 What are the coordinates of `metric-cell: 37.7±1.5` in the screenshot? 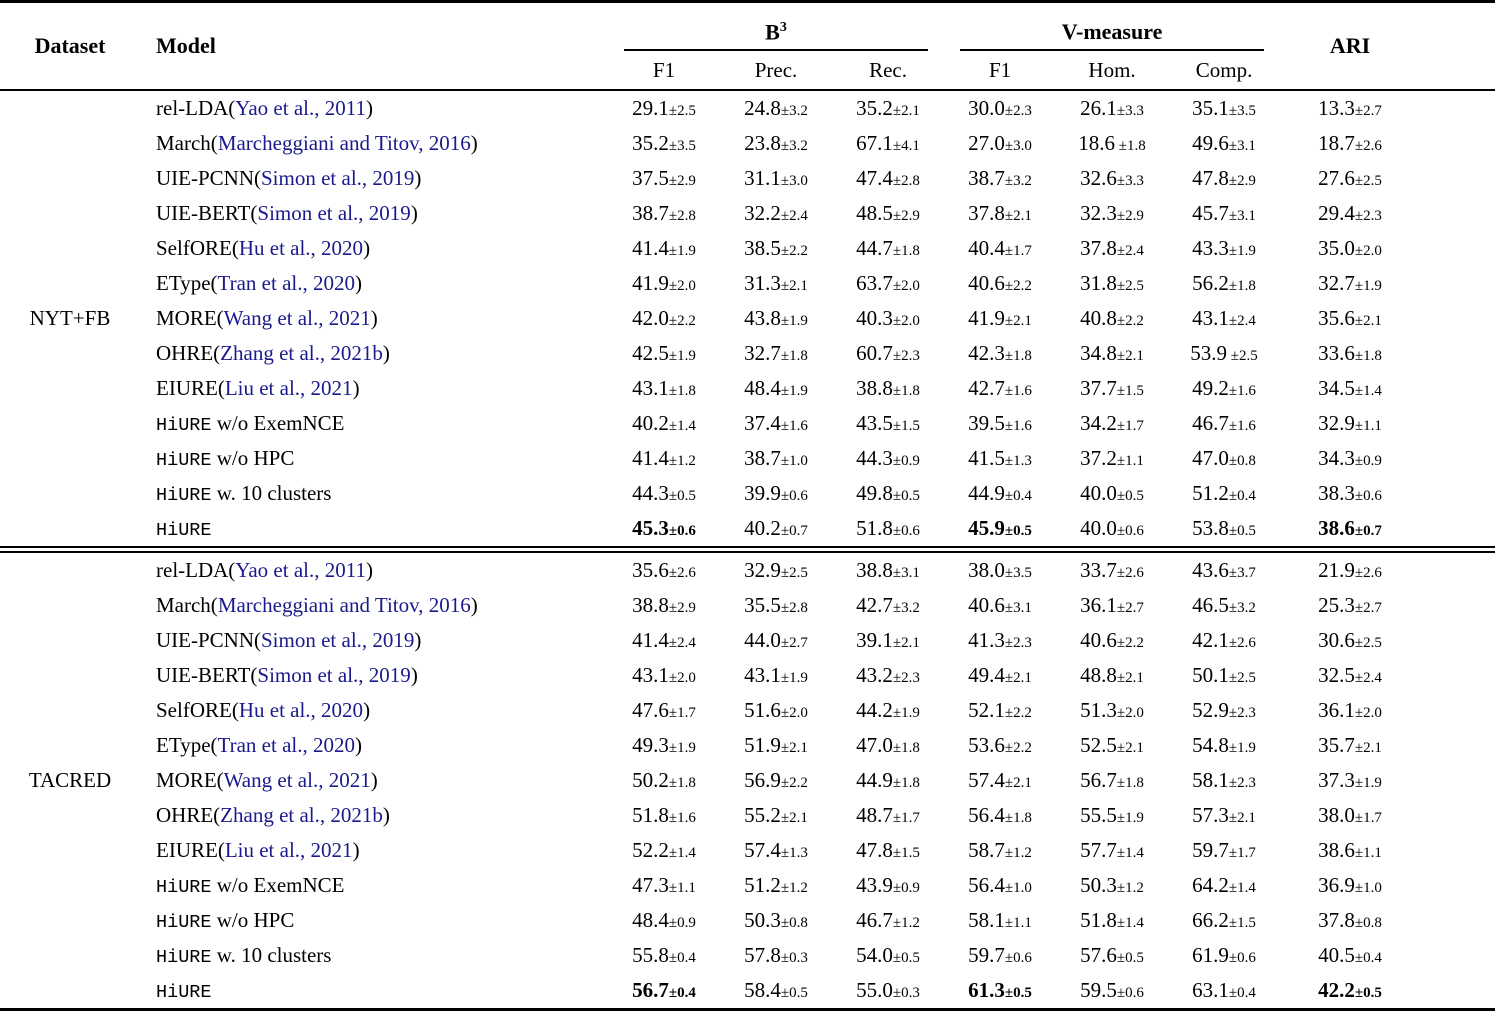 It's located at (1112, 388).